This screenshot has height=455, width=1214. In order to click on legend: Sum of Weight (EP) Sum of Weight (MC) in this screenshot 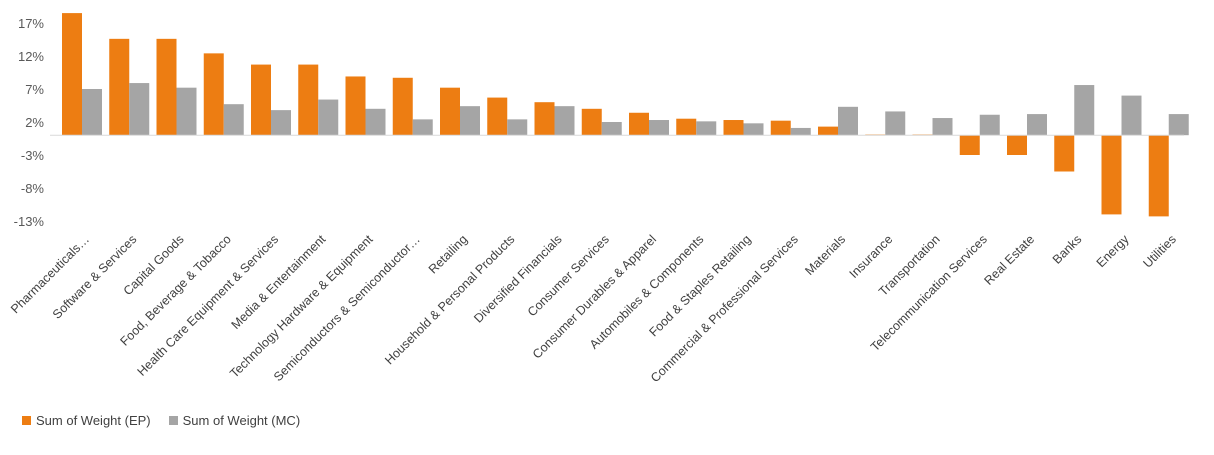, I will do `click(170, 420)`.